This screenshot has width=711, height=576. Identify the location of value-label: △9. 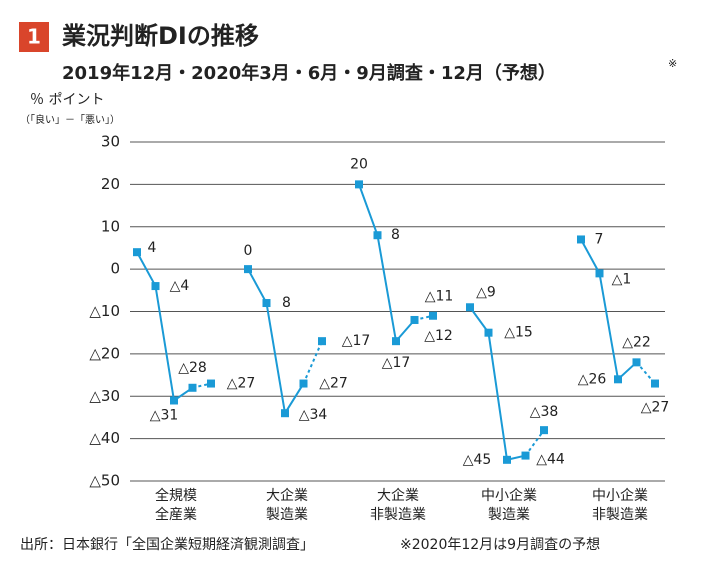
(486, 292).